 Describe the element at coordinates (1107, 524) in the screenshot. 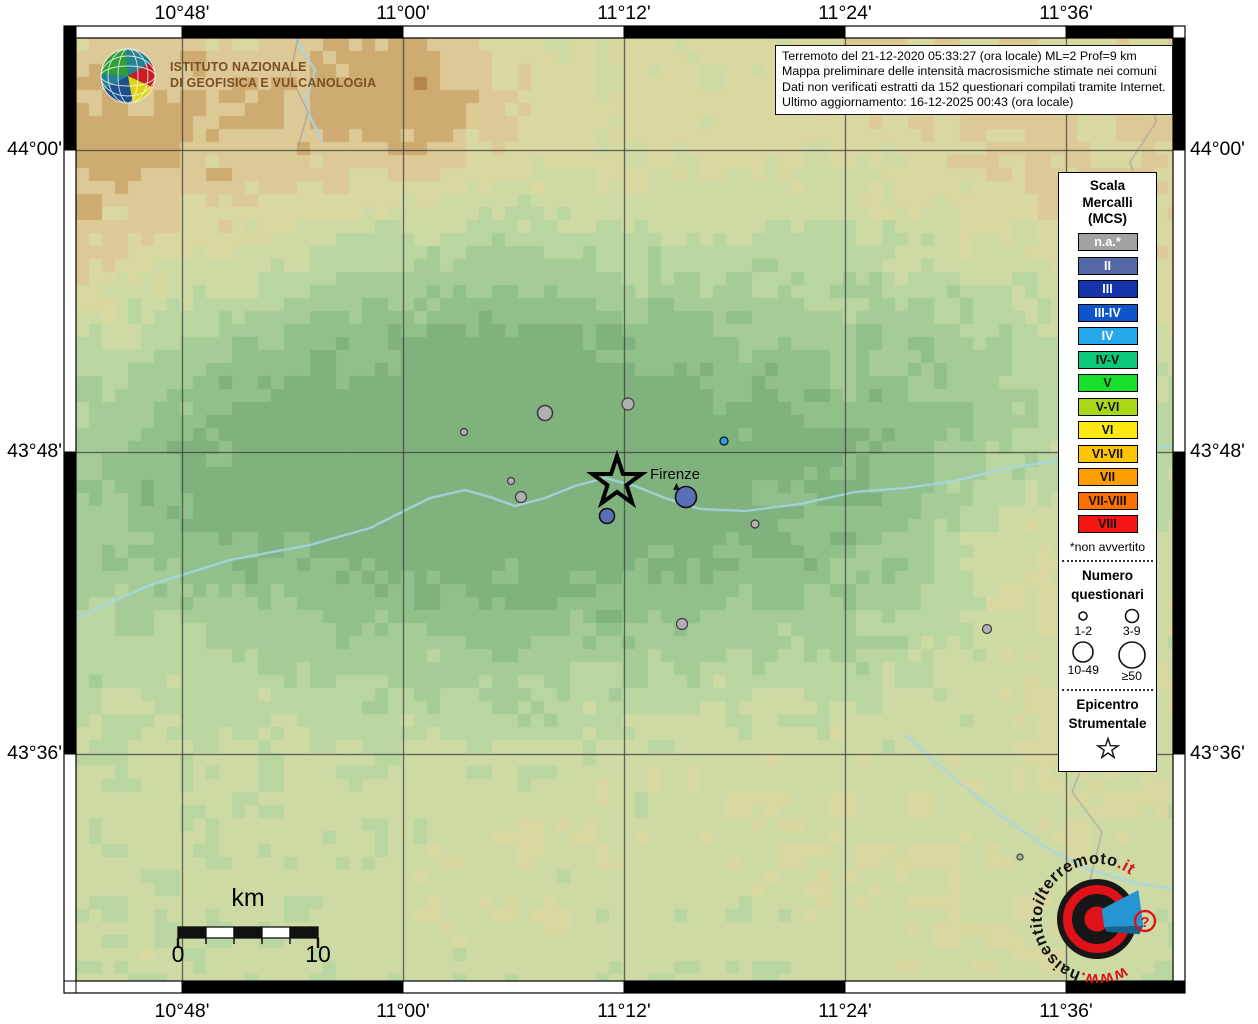

I see `intensity-box-VIII: VIII` at that location.